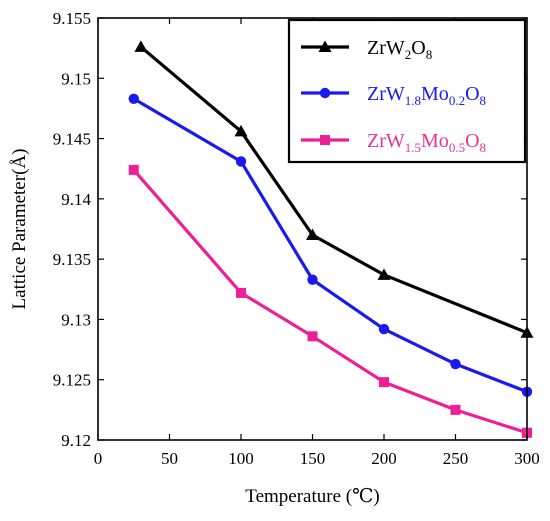  I want to click on legend-entry: ZrW1.5Mo0.5O8, so click(393, 142).